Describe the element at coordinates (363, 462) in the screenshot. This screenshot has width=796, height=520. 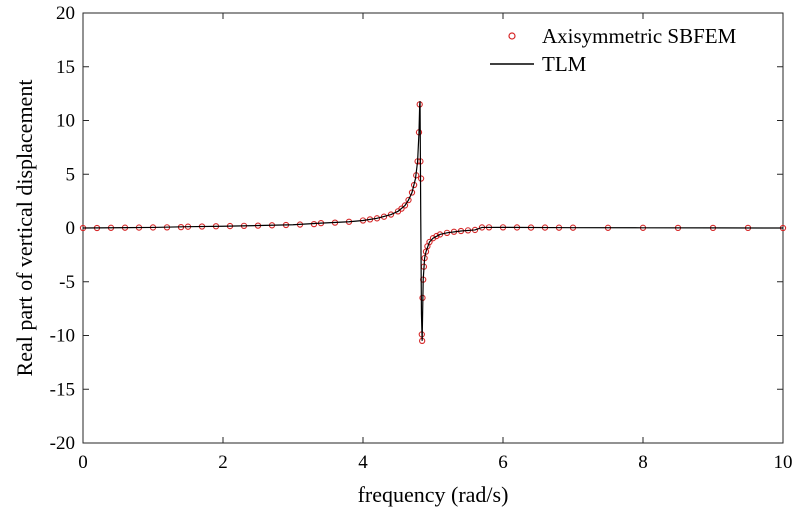
I see `x-tick-label: 4` at that location.